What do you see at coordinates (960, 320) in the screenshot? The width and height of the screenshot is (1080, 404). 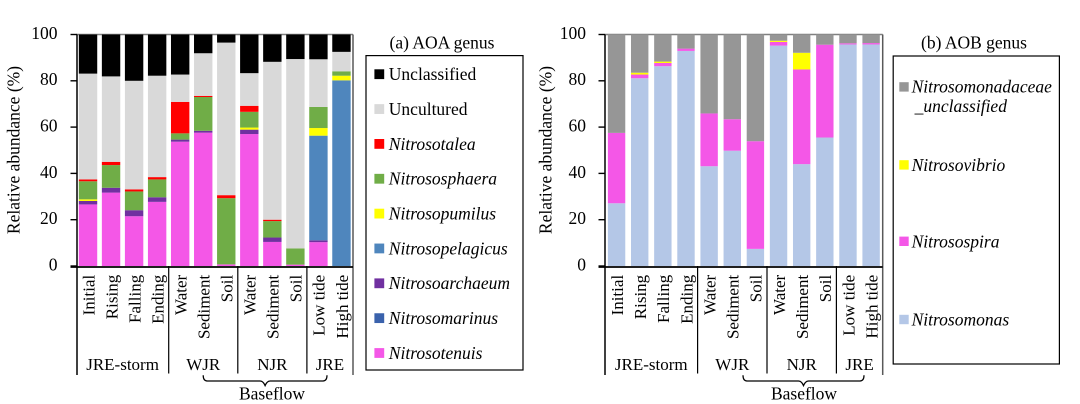 I see `svg-text: Nitrosomonas` at bounding box center [960, 320].